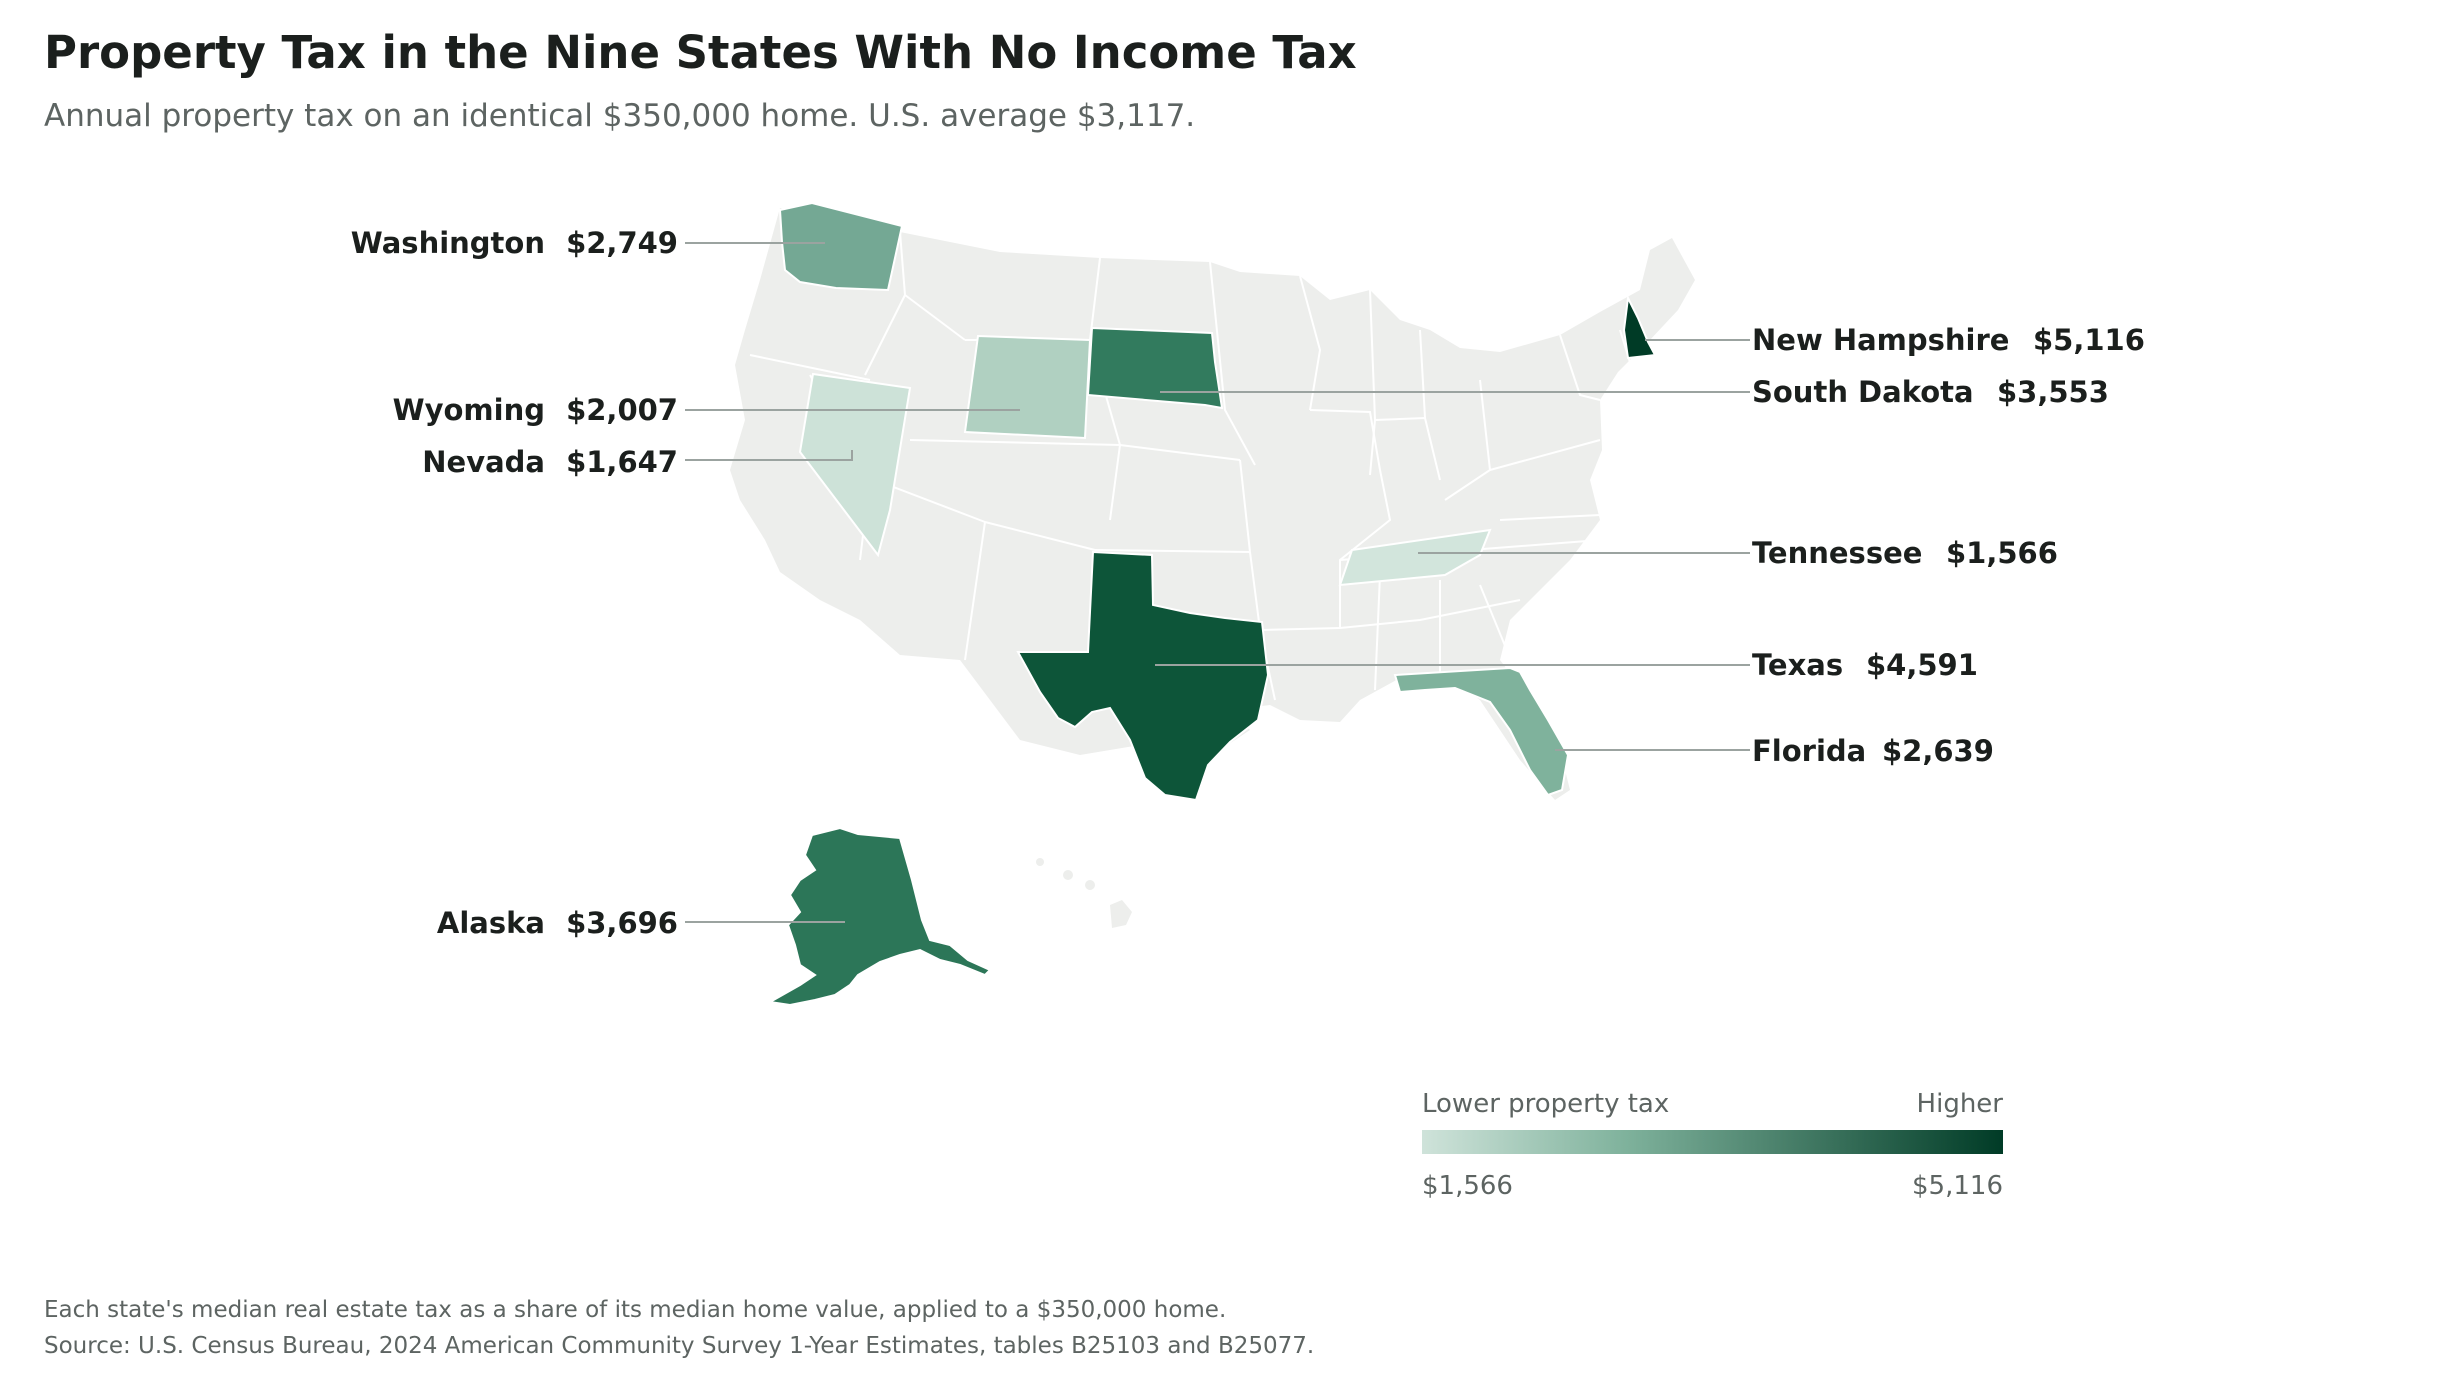 The width and height of the screenshot is (2440, 1380). Describe the element at coordinates (1837, 553) in the screenshot. I see `label-tennessee: Tennessee` at that location.